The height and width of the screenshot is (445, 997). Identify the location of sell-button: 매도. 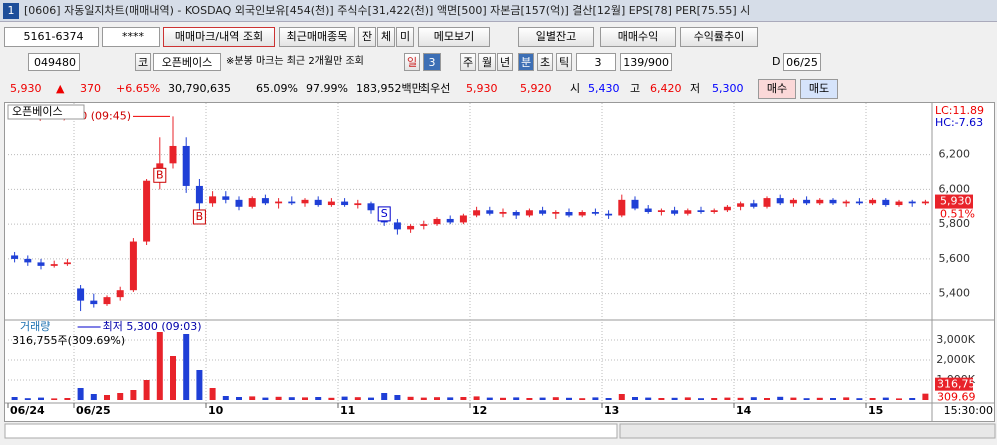
(819, 89).